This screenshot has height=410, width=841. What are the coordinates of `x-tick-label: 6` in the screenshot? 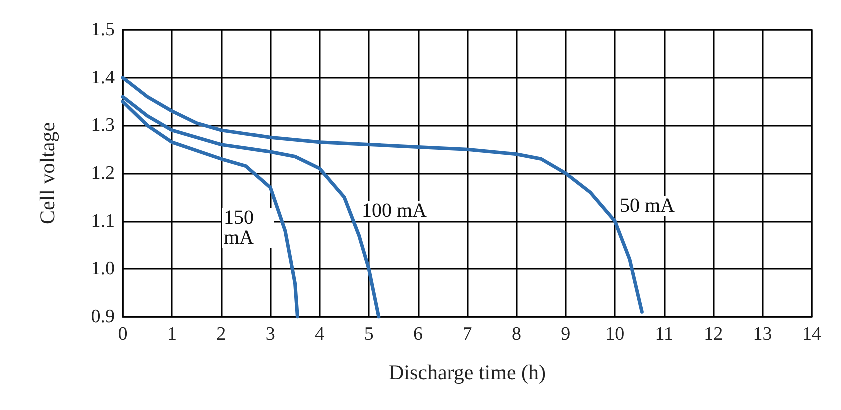 It's located at (419, 334).